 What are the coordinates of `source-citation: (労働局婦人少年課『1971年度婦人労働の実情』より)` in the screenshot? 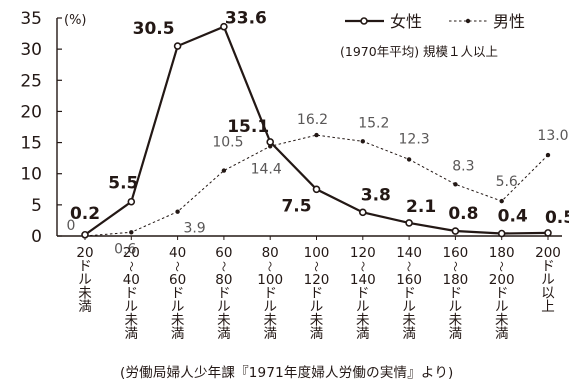 It's located at (287, 373).